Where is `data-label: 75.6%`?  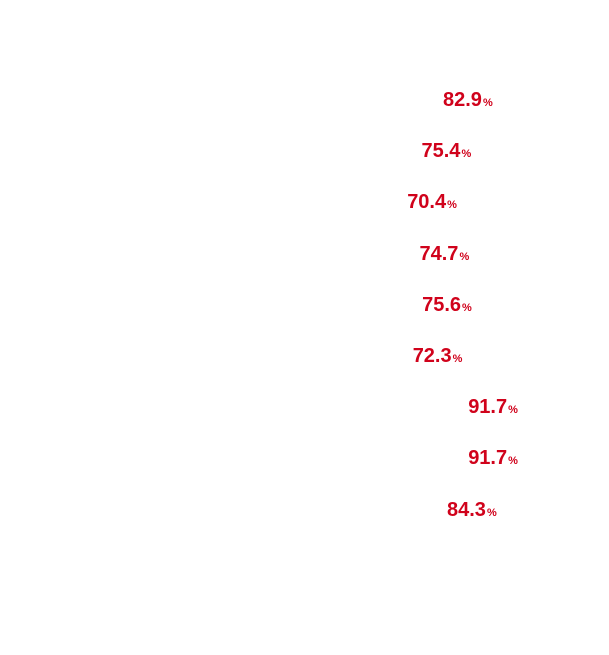 data-label: 75.6% is located at coordinates (447, 306).